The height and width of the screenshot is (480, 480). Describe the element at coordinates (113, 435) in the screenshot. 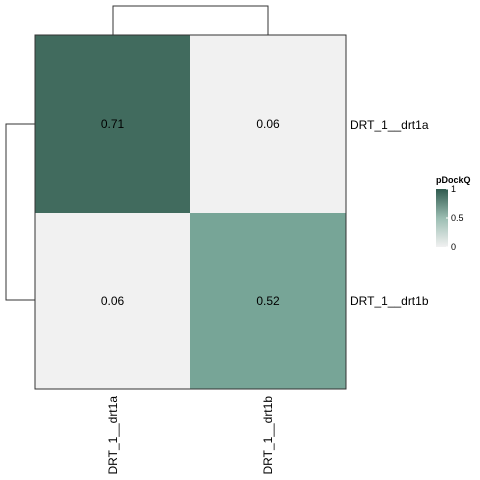

I see `column-label-drt1a: DRT_1__drt1a` at that location.